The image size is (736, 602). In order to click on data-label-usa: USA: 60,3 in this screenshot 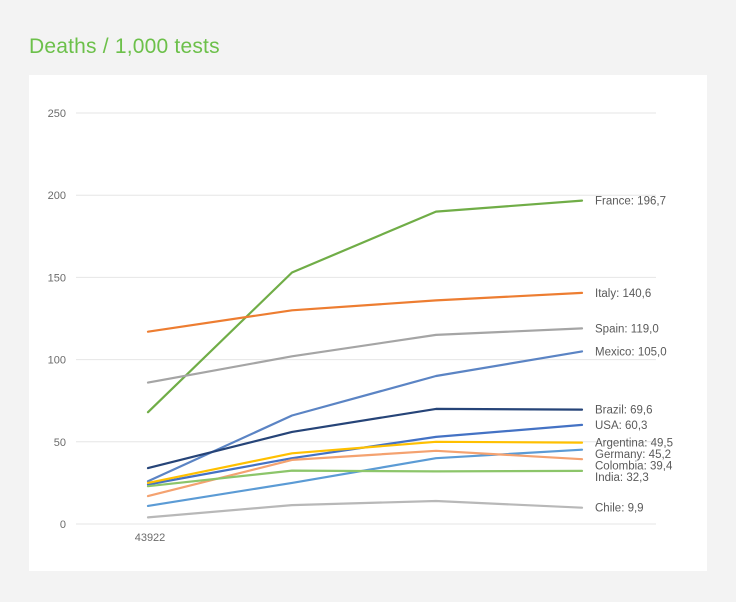, I will do `click(621, 426)`.